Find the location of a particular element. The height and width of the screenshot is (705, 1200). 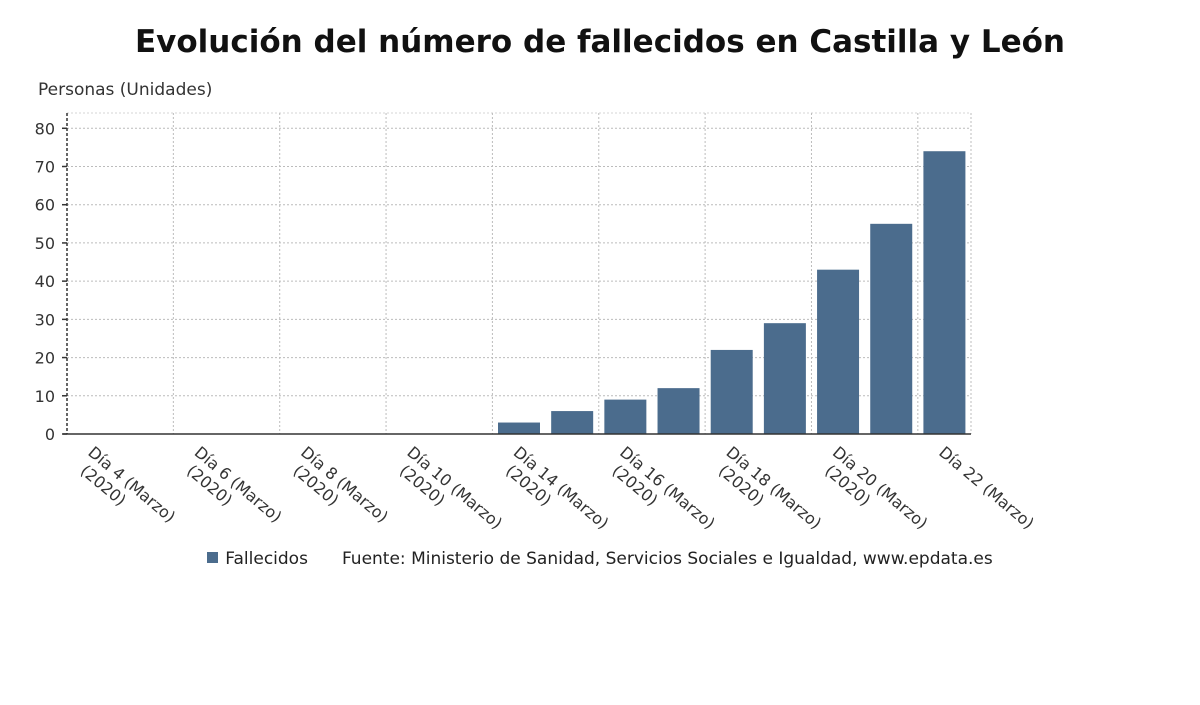

x-tick-label: Día 8 (Marzo)(2020) is located at coordinates (338, 491).